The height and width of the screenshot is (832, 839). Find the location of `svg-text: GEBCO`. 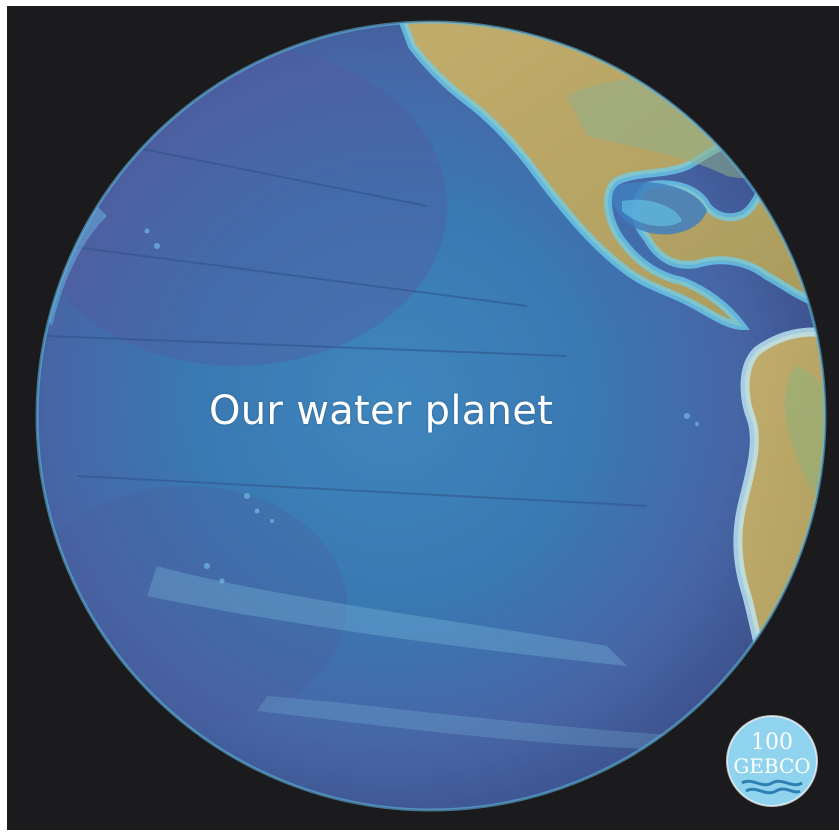

svg-text: GEBCO is located at coordinates (771, 766).